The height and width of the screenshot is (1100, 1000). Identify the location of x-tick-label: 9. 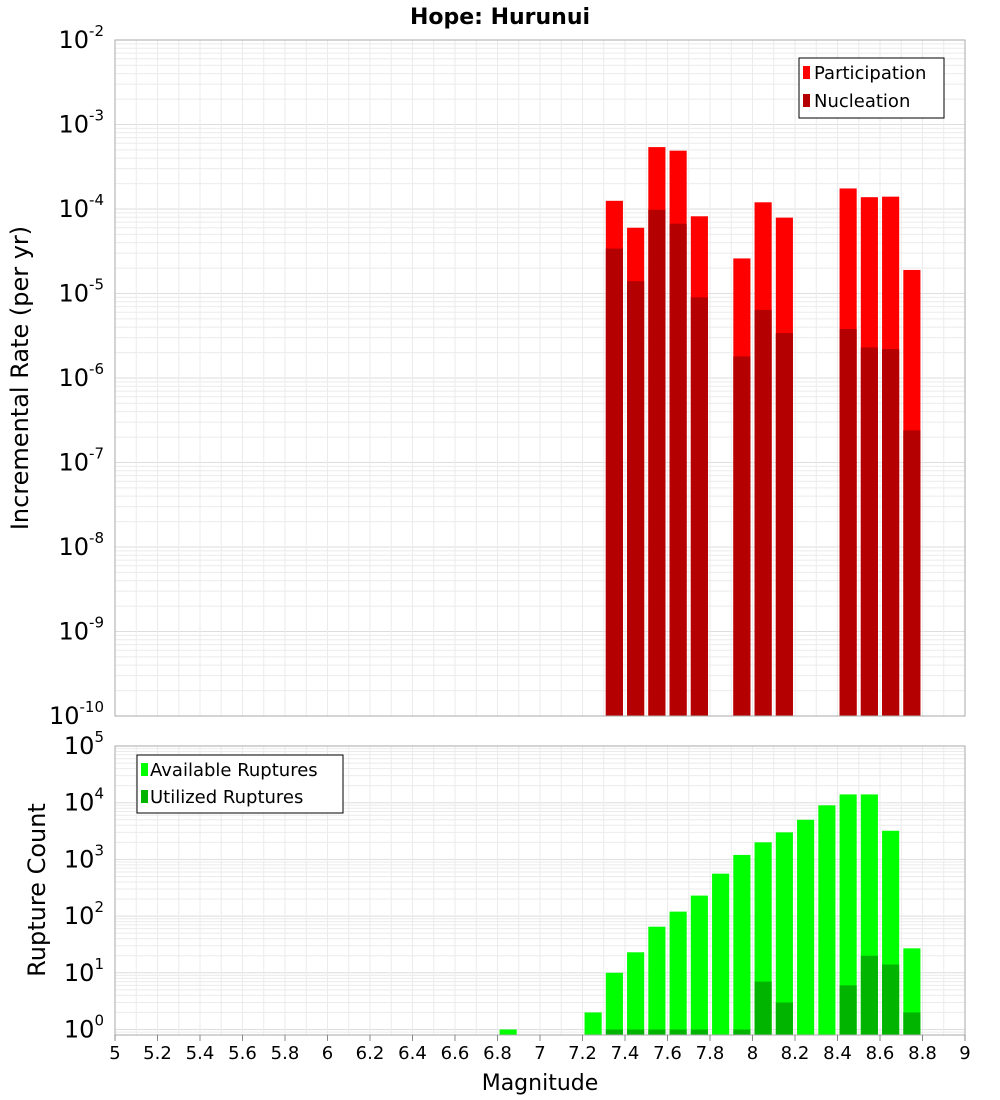
(964, 1053).